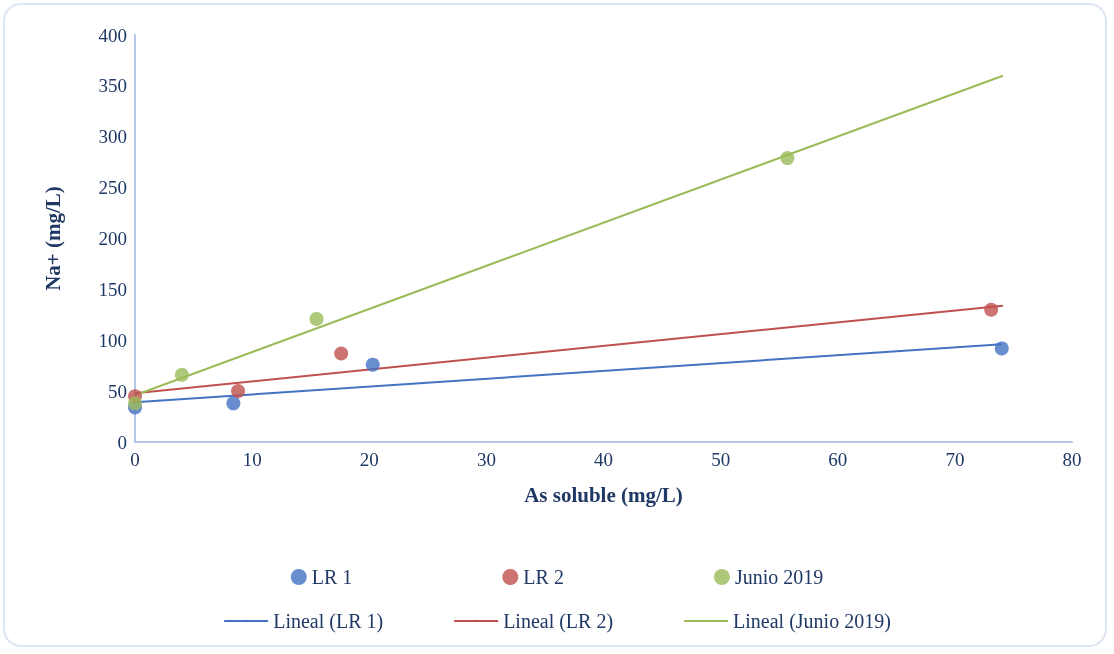 The width and height of the screenshot is (1114, 654). What do you see at coordinates (122, 442) in the screenshot?
I see `y-tick-label: 0` at bounding box center [122, 442].